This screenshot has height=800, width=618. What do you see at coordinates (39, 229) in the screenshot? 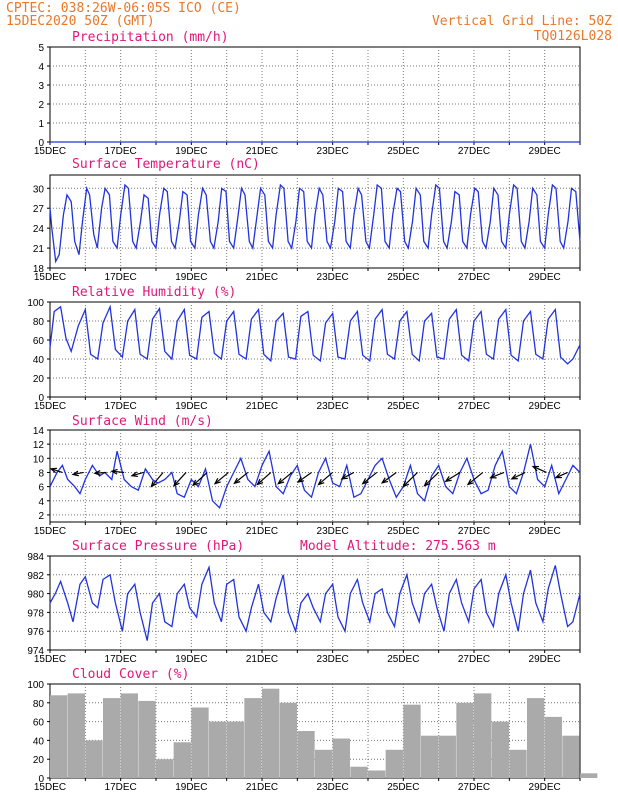
I see `y-tick-label: 24` at bounding box center [39, 229].